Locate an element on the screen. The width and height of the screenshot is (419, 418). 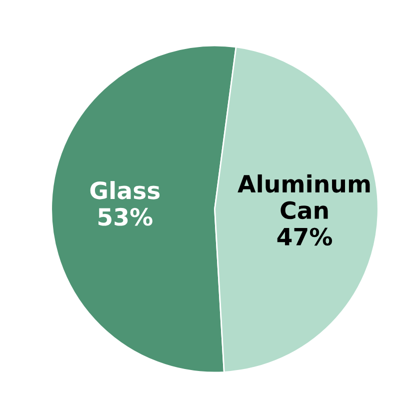
slice-label: Glass is located at coordinates (125, 190).